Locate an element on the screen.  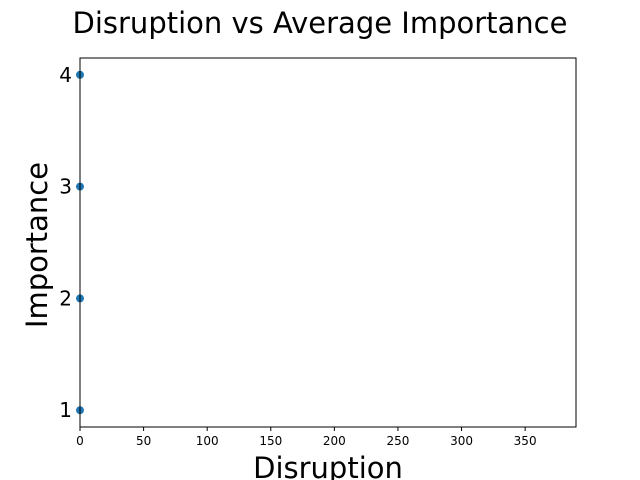
y-tick-label: 4 is located at coordinates (65, 75).